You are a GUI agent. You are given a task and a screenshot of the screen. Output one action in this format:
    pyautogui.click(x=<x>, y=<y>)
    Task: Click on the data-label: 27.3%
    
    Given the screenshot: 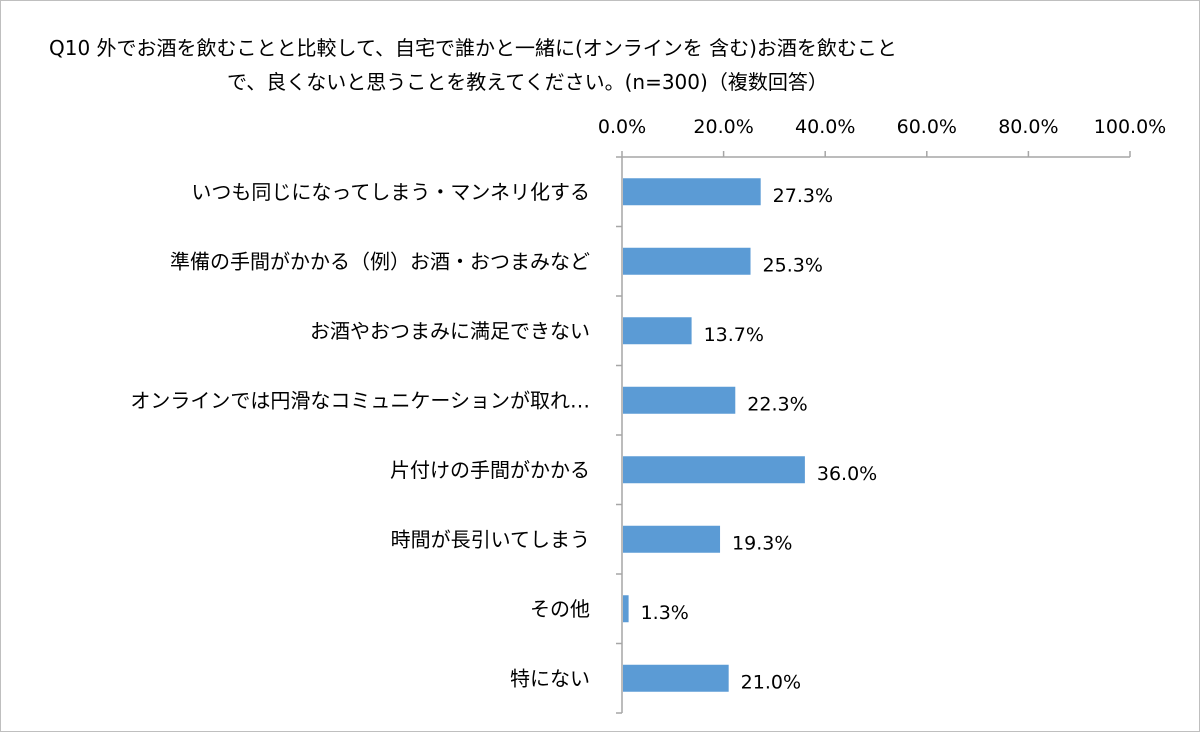 What is the action you would take?
    pyautogui.click(x=803, y=196)
    